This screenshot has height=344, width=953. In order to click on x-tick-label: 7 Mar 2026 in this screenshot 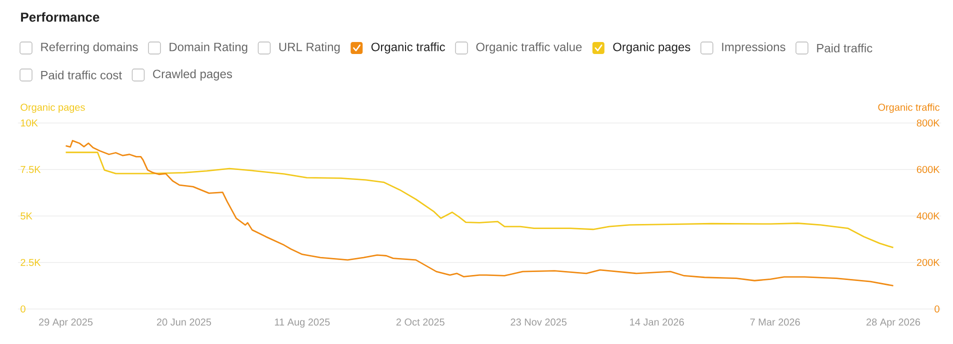, I will do `click(775, 322)`.